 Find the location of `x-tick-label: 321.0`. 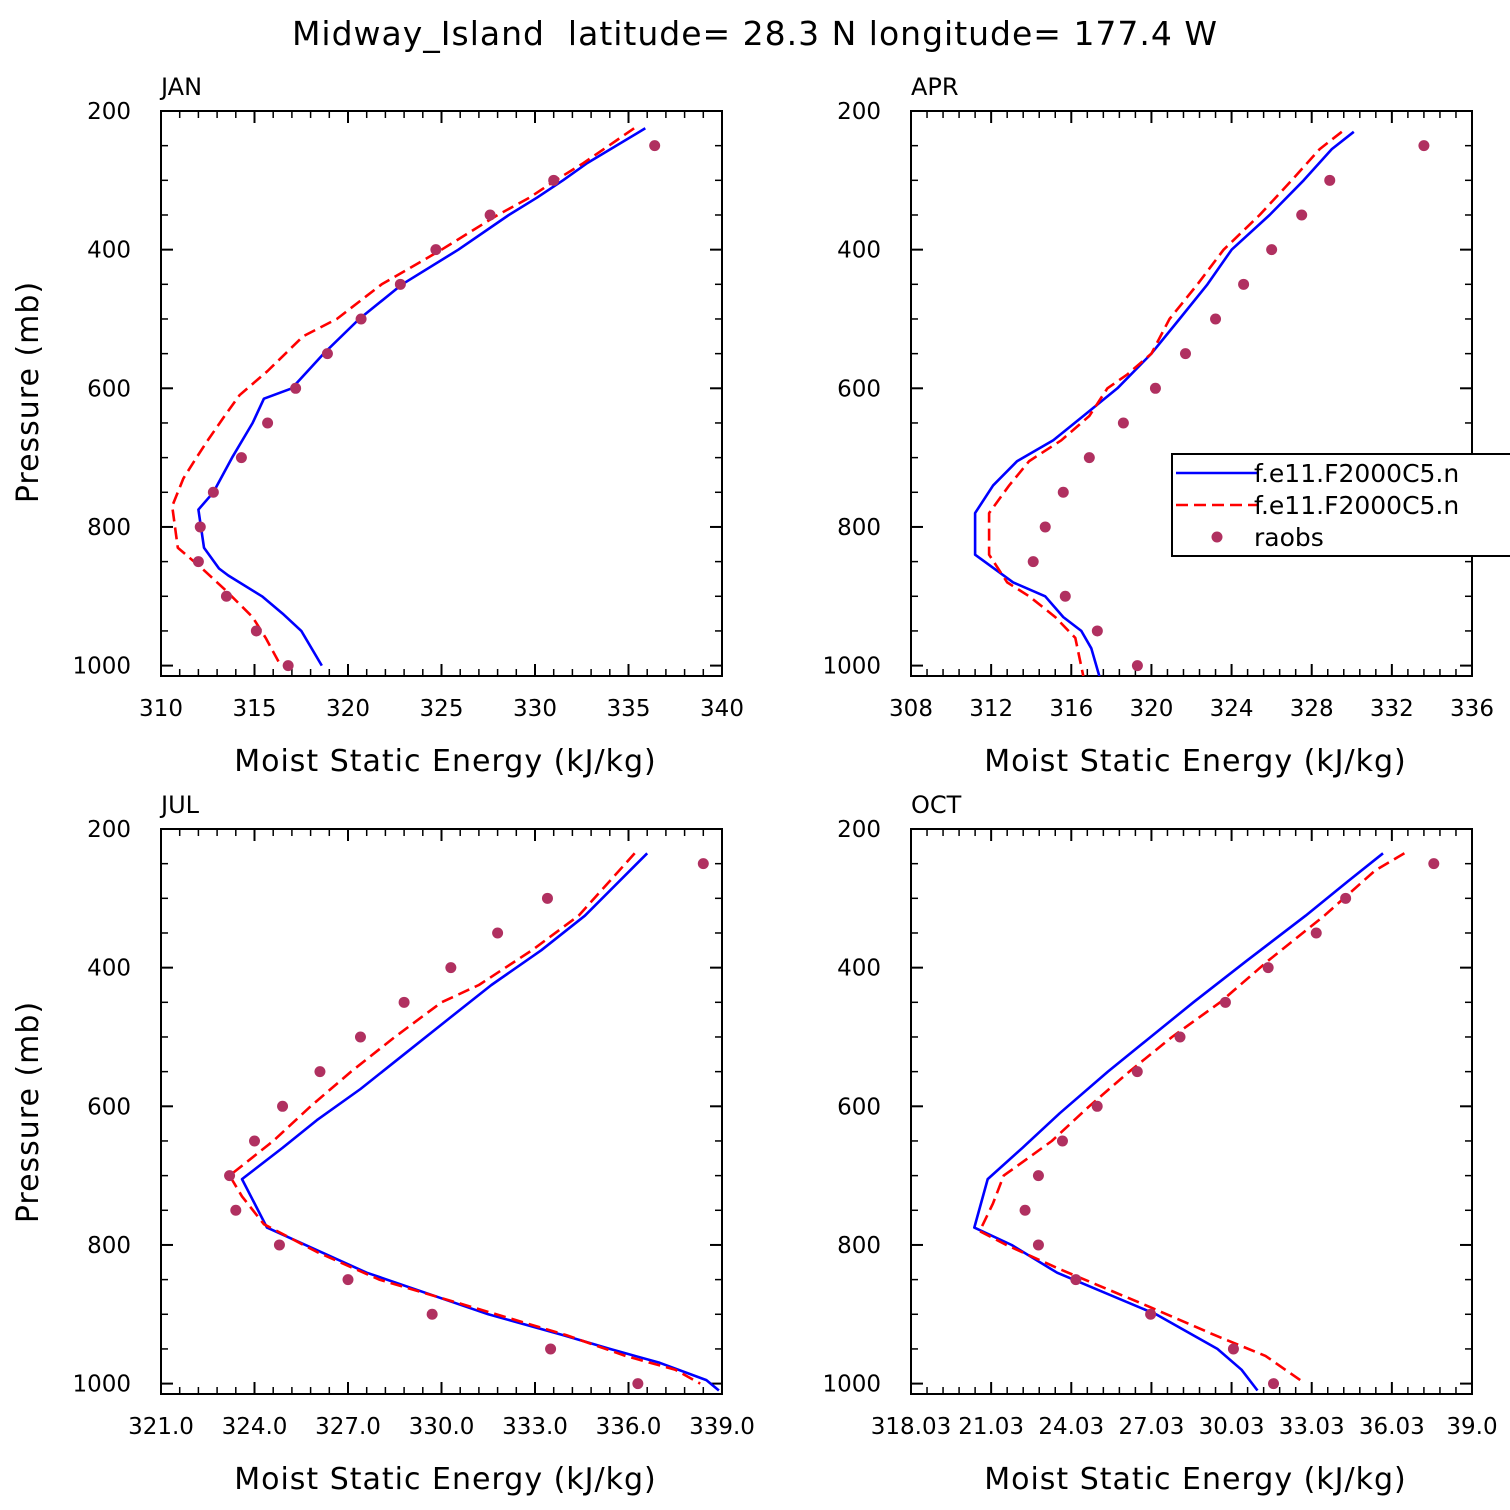

x-tick-label: 321.0 is located at coordinates (161, 1427).